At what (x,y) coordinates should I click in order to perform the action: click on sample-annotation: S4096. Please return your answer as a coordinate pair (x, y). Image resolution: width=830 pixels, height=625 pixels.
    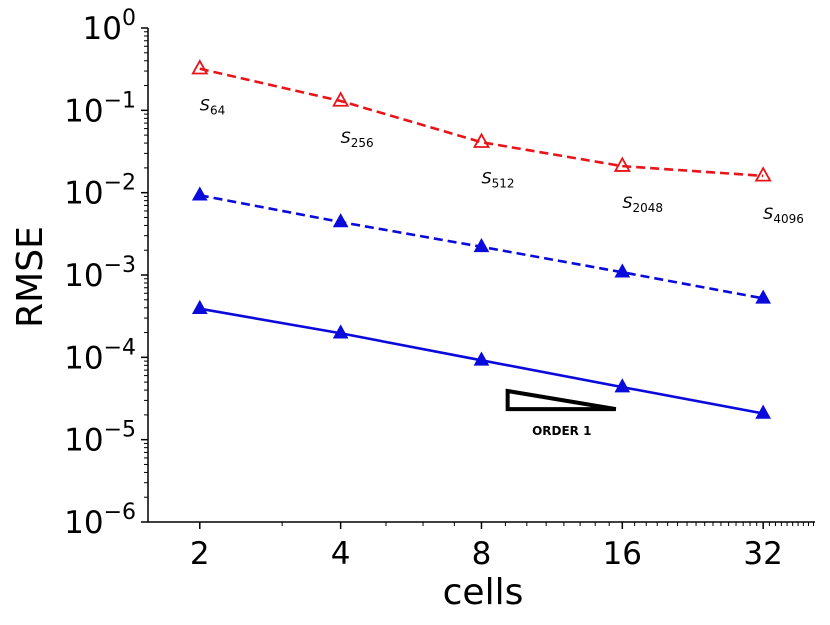
    Looking at the image, I should click on (783, 215).